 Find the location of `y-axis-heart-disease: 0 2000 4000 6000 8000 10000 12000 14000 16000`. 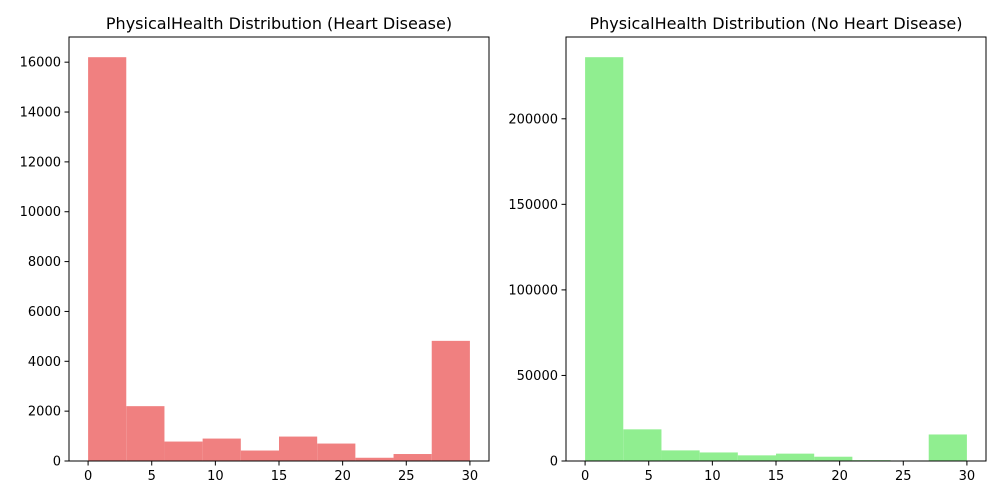

y-axis-heart-disease: 0 2000 4000 6000 8000 10000 12000 14000 16000 is located at coordinates (44, 263).